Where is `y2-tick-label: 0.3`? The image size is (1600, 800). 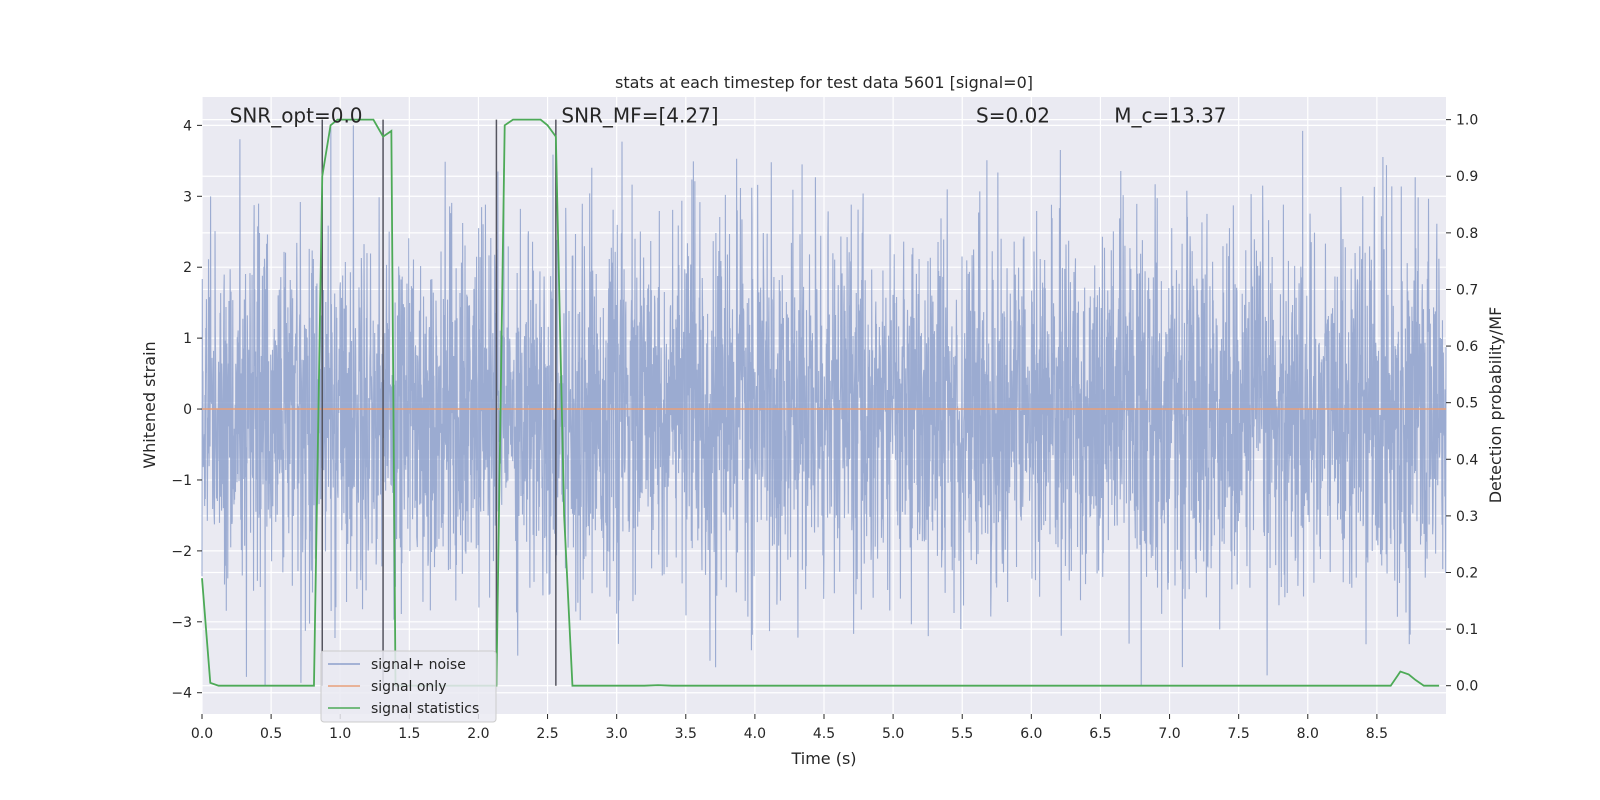
y2-tick-label: 0.3 is located at coordinates (1467, 517).